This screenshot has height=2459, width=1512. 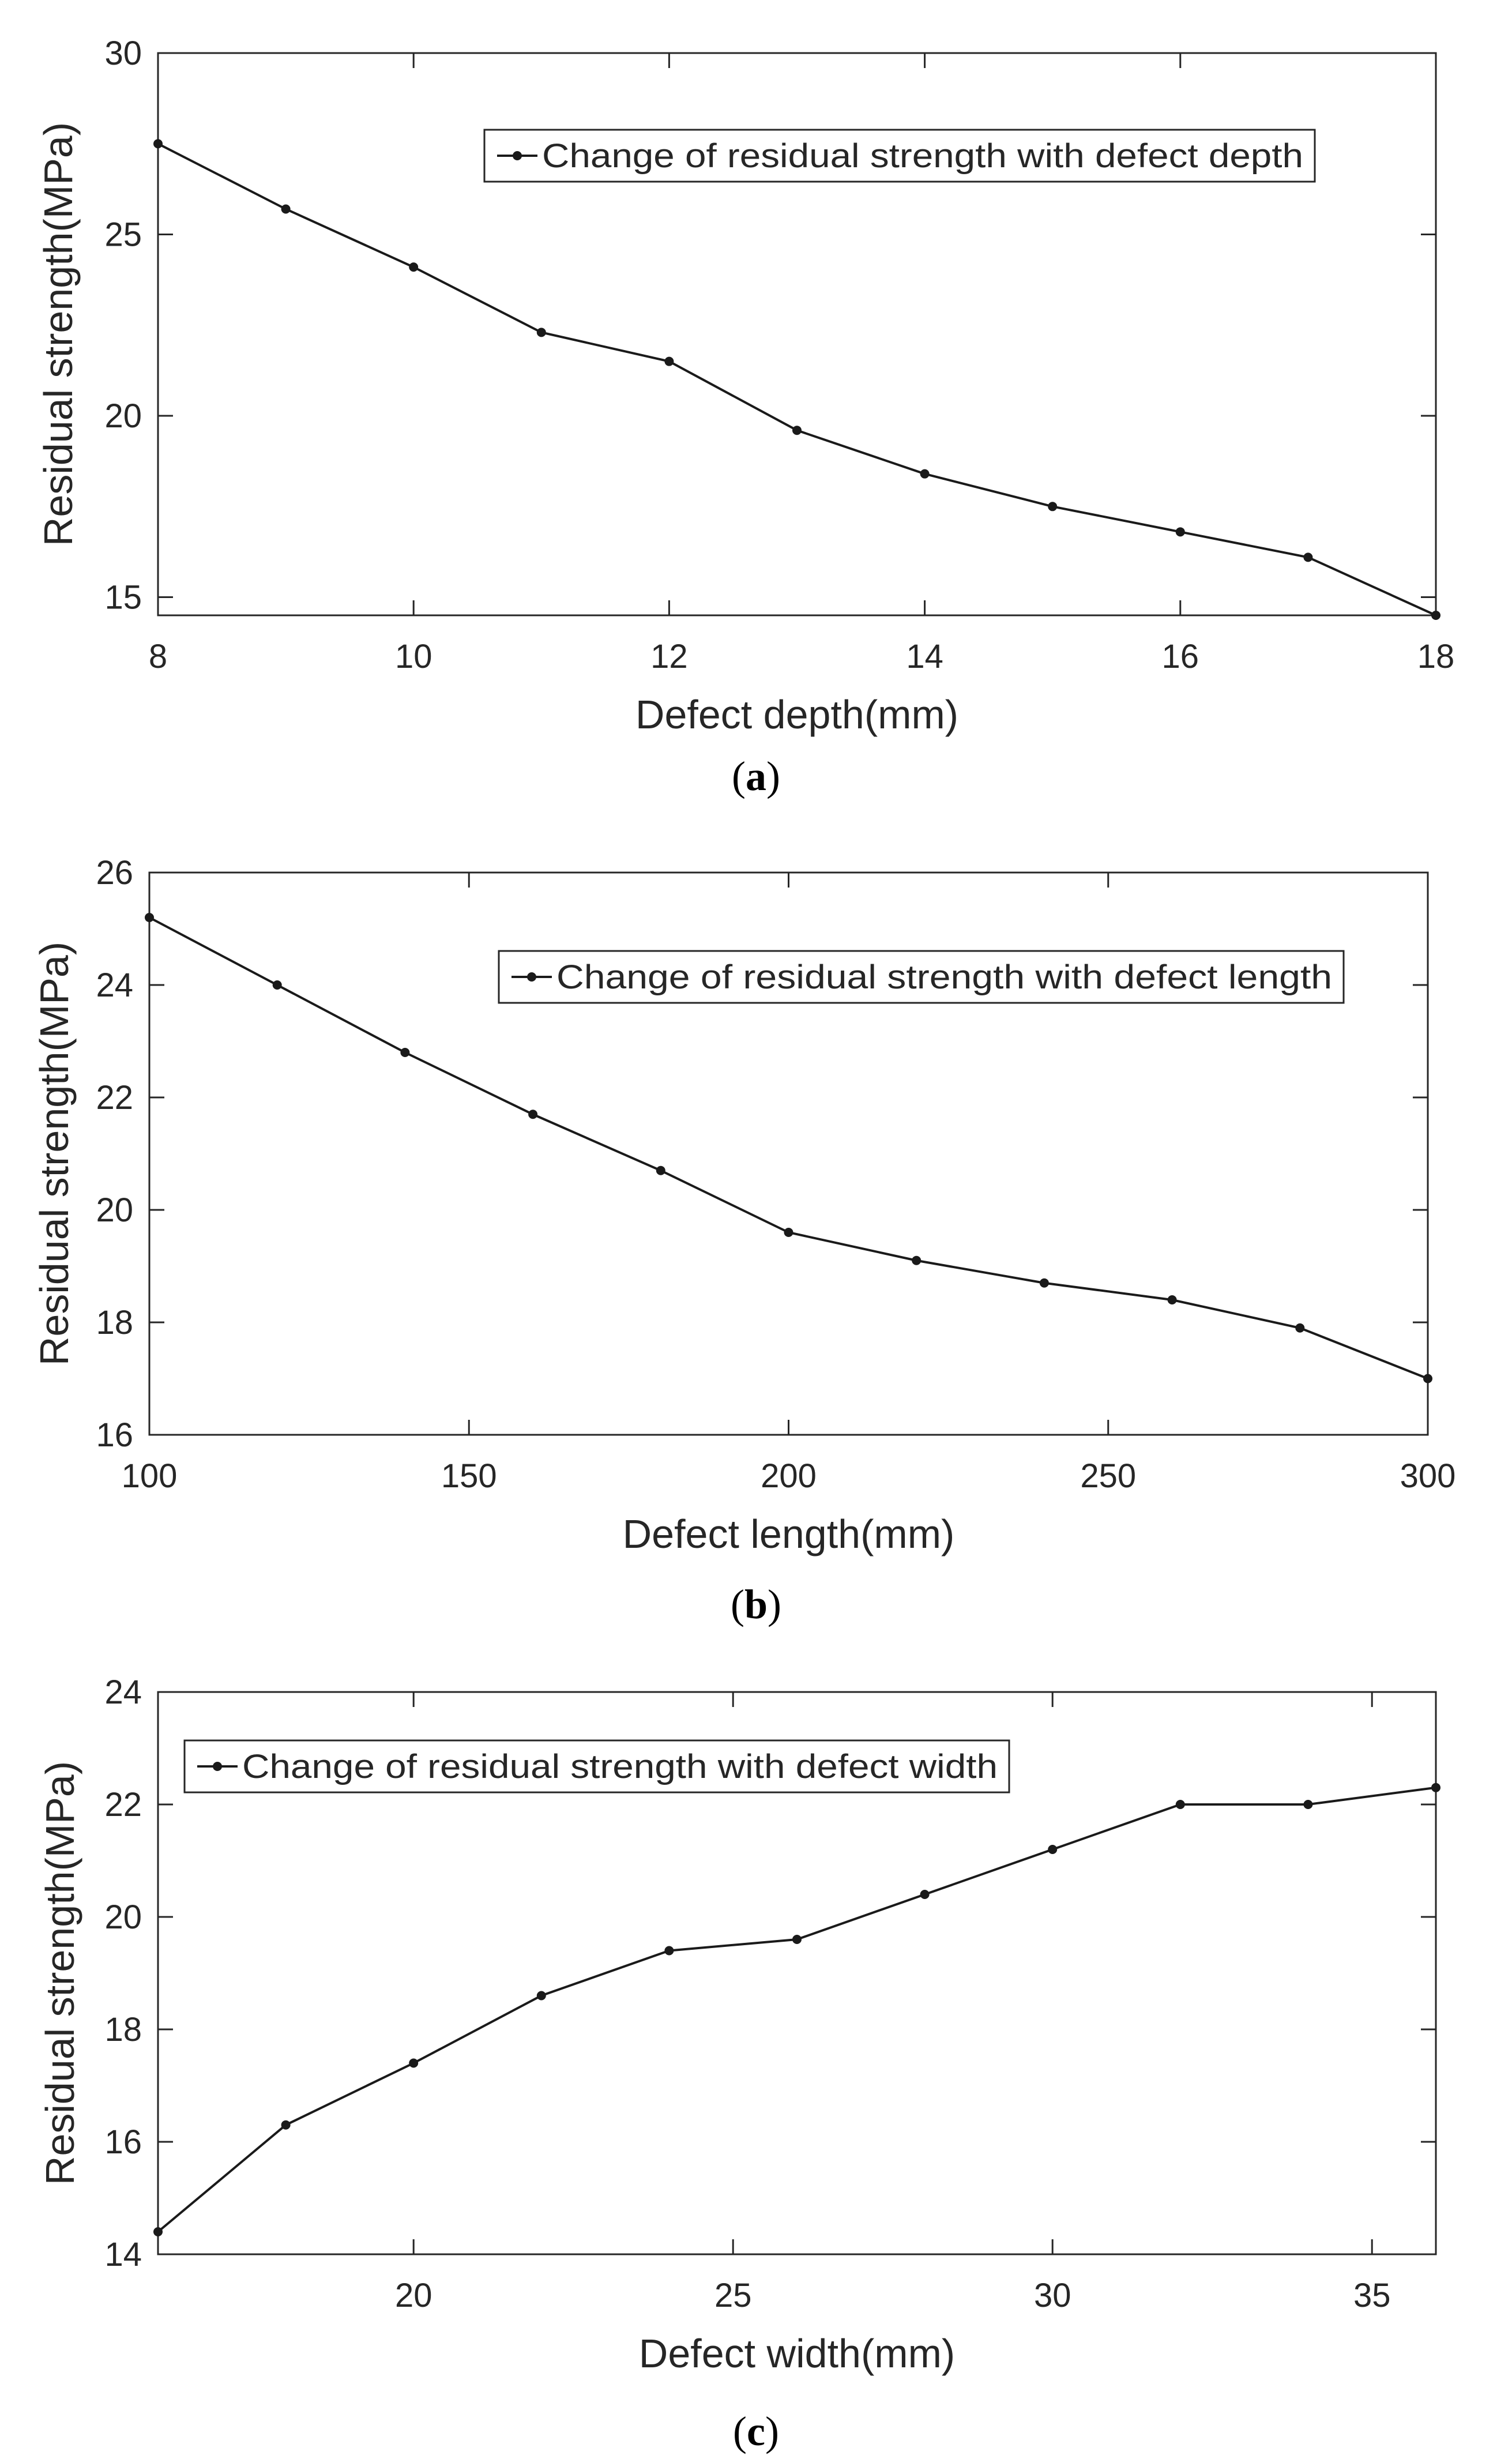 I want to click on x-axis-label-b: Defect length(mm), so click(x=789, y=1534).